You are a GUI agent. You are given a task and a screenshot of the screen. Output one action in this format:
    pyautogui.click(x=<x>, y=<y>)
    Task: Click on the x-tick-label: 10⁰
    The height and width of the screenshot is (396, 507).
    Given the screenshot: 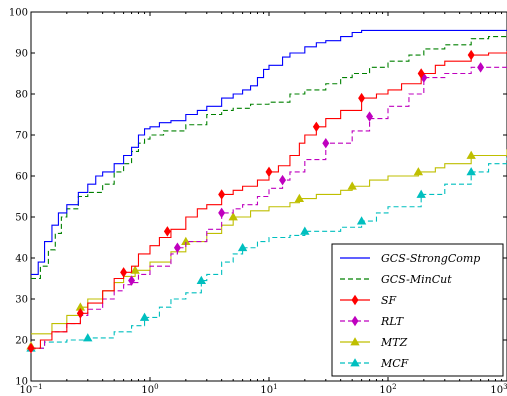 What is the action you would take?
    pyautogui.click(x=149, y=389)
    